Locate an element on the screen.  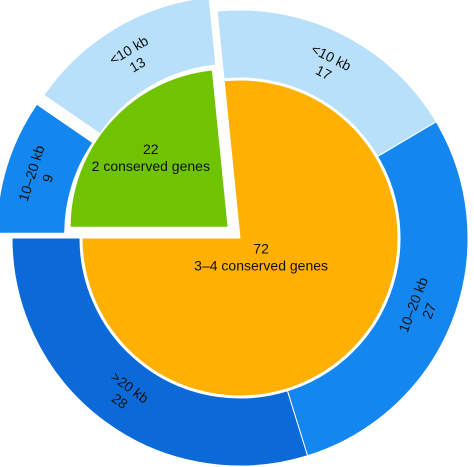
inner-label-2-conserved-genes-line: 22 is located at coordinates (151, 149).